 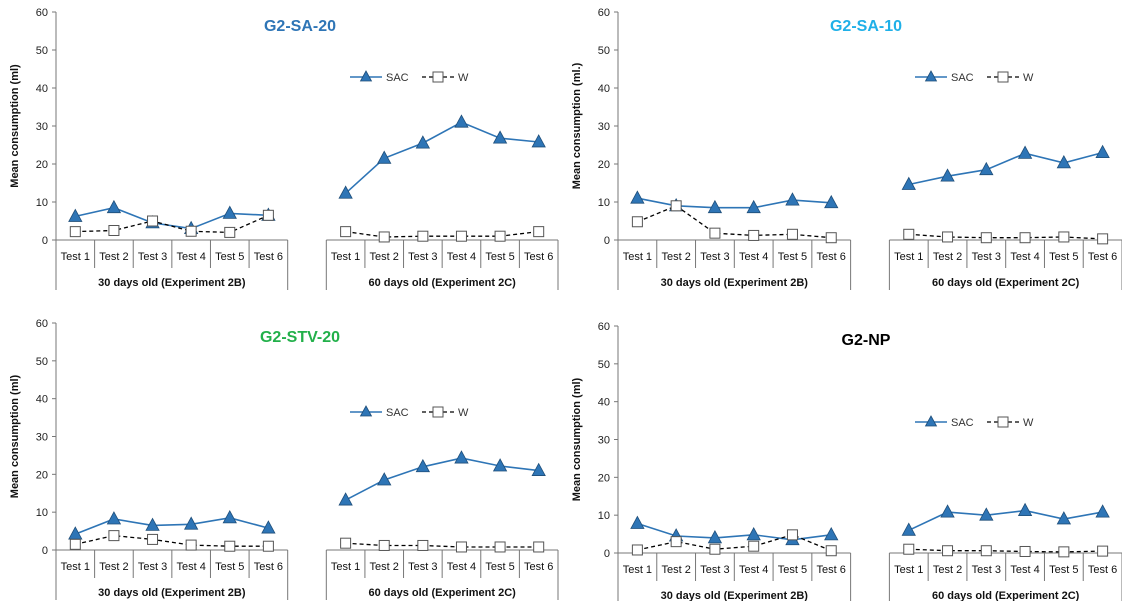 What do you see at coordinates (300, 26) in the screenshot?
I see `chart-title: G2-SA-20` at bounding box center [300, 26].